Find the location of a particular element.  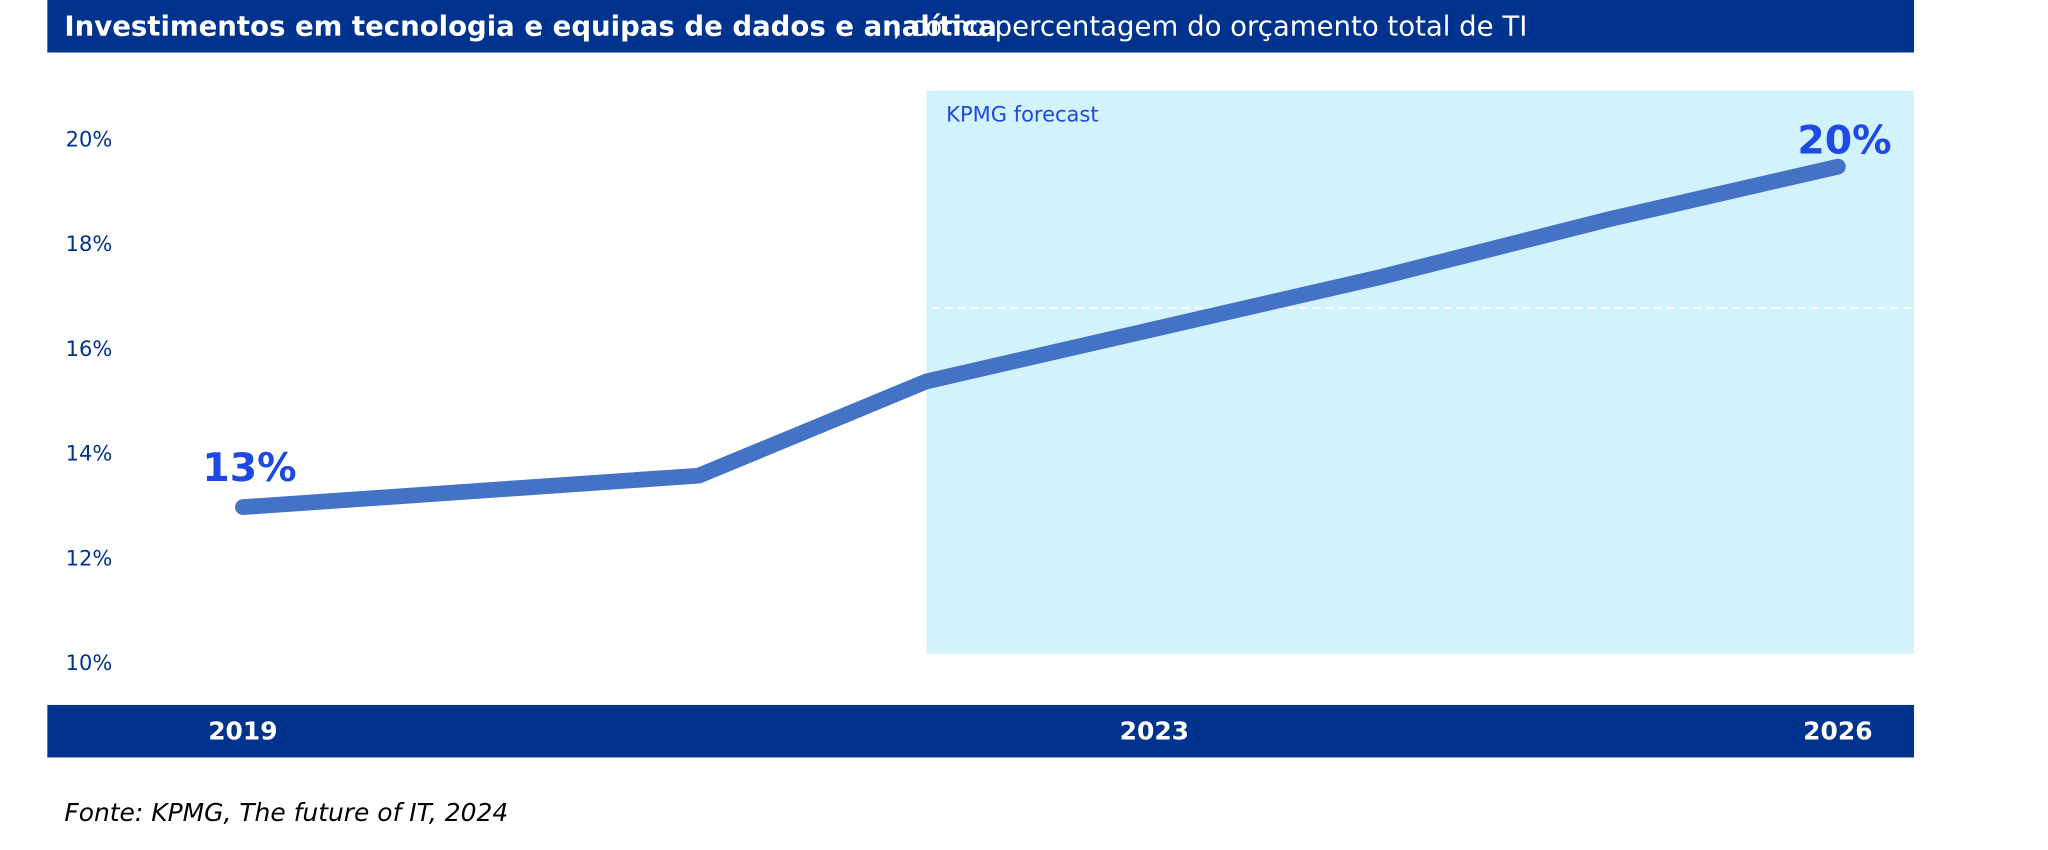

source-note: Fonte: KPMG, The future of IT, 2024 is located at coordinates (286, 812).